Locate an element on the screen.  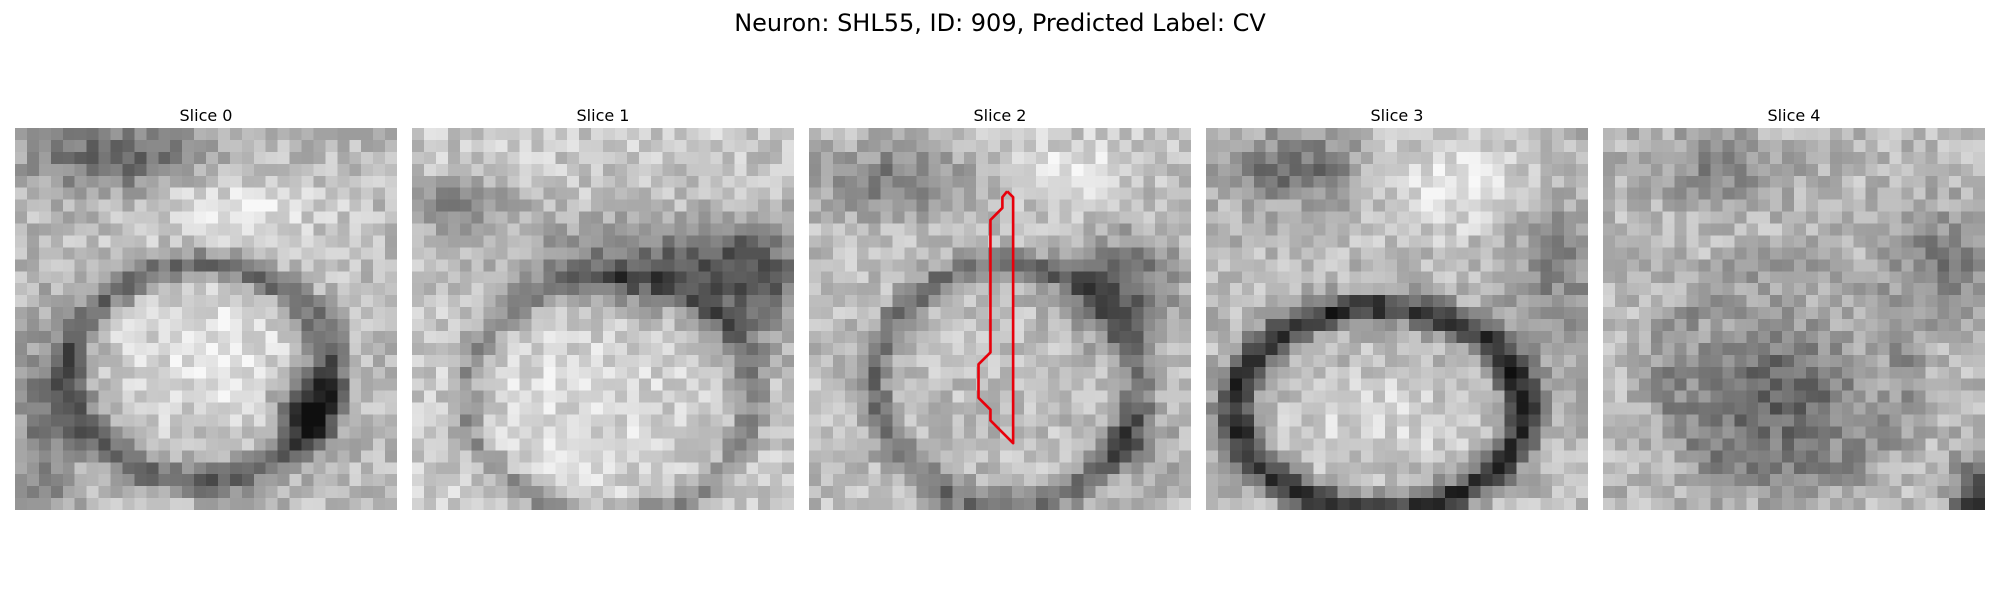
slice-4-title: Slice 4 is located at coordinates (1794, 115).